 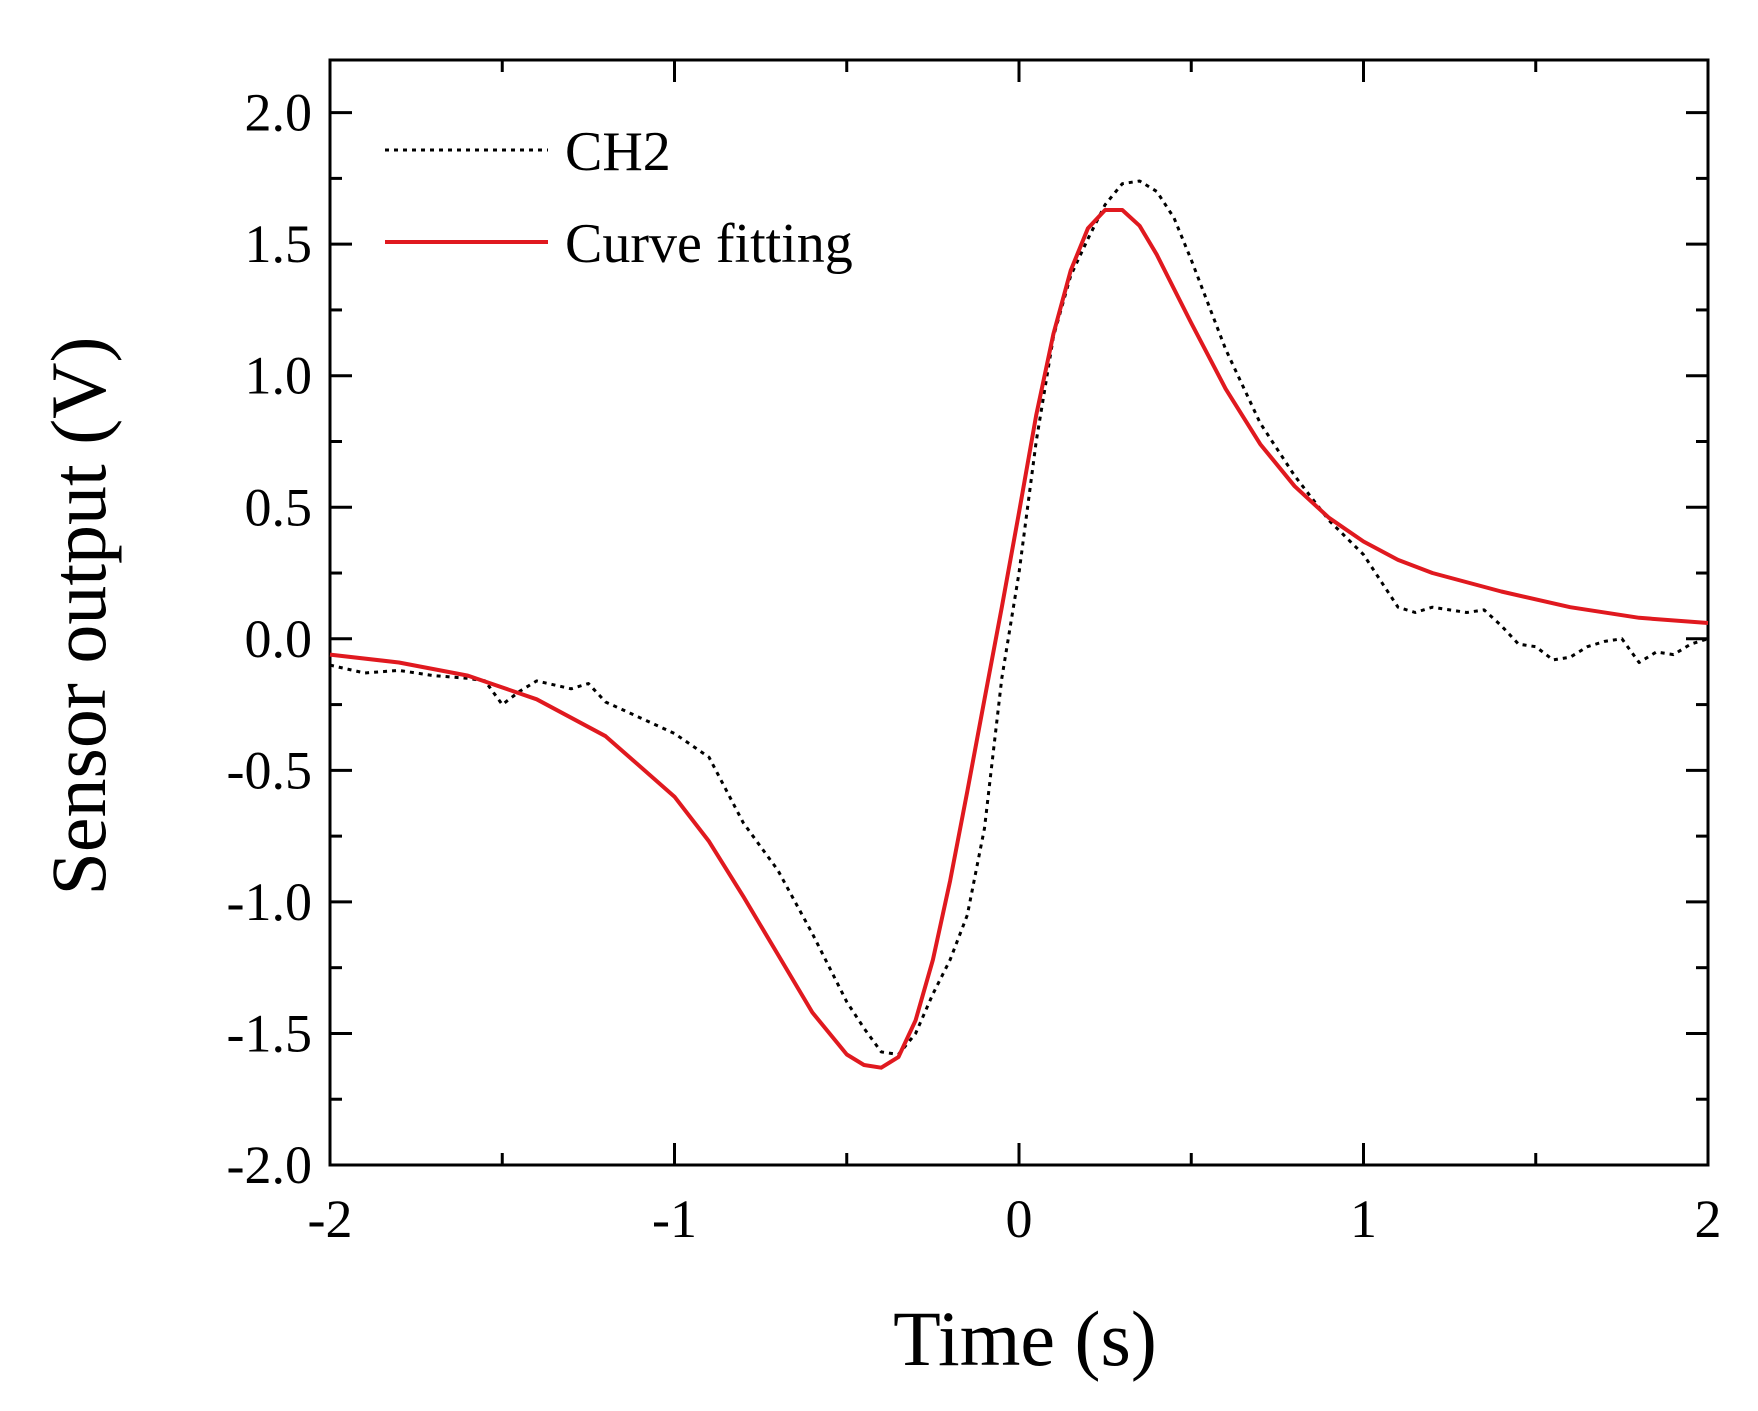 What do you see at coordinates (674, 1219) in the screenshot?
I see `x-tick-label: -1` at bounding box center [674, 1219].